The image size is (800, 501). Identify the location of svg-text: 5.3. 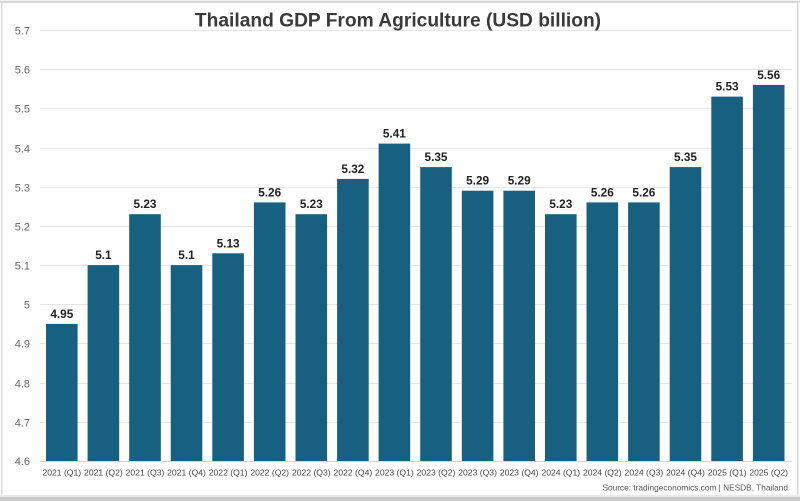
(22, 188).